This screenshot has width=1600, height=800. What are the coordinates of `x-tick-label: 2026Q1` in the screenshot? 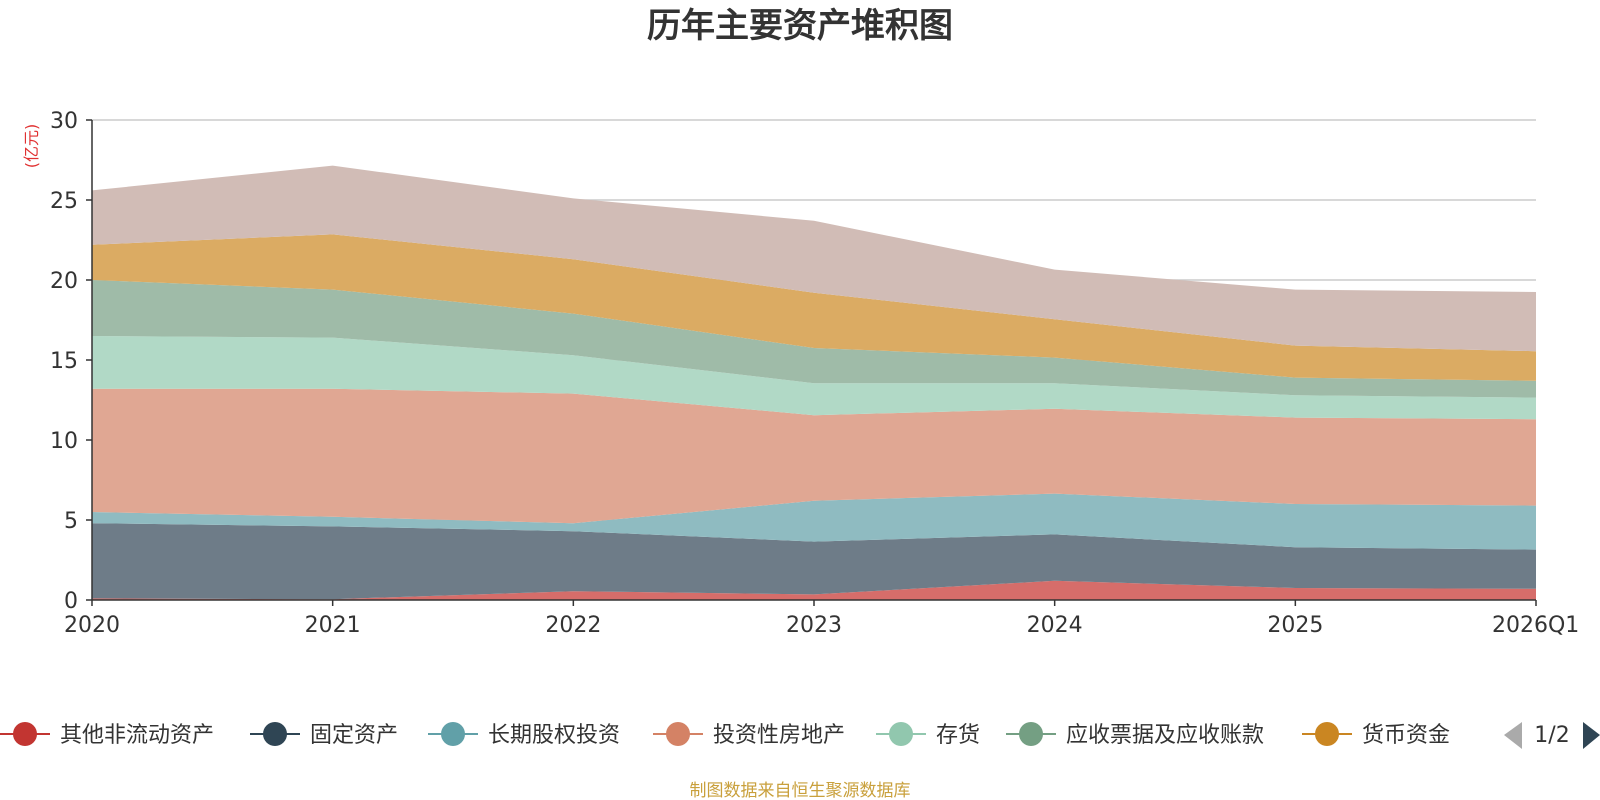 It's located at (1535, 625).